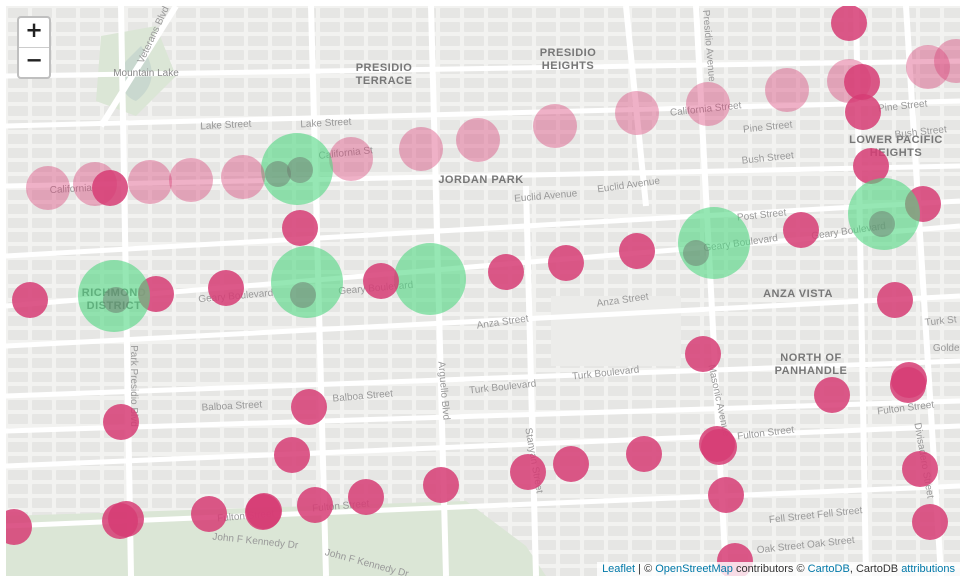  I want to click on zoom-out-button: −, so click(34, 60).